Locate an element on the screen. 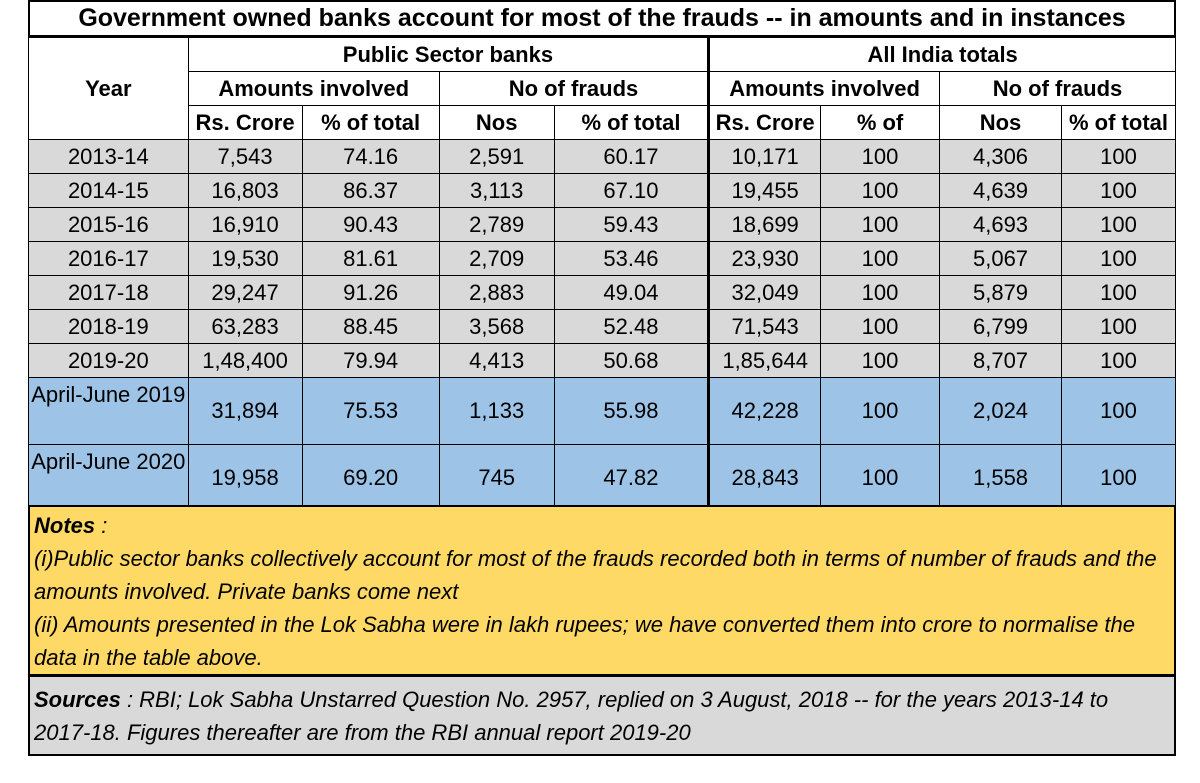  year-cell: 2019-20 is located at coordinates (108, 360).